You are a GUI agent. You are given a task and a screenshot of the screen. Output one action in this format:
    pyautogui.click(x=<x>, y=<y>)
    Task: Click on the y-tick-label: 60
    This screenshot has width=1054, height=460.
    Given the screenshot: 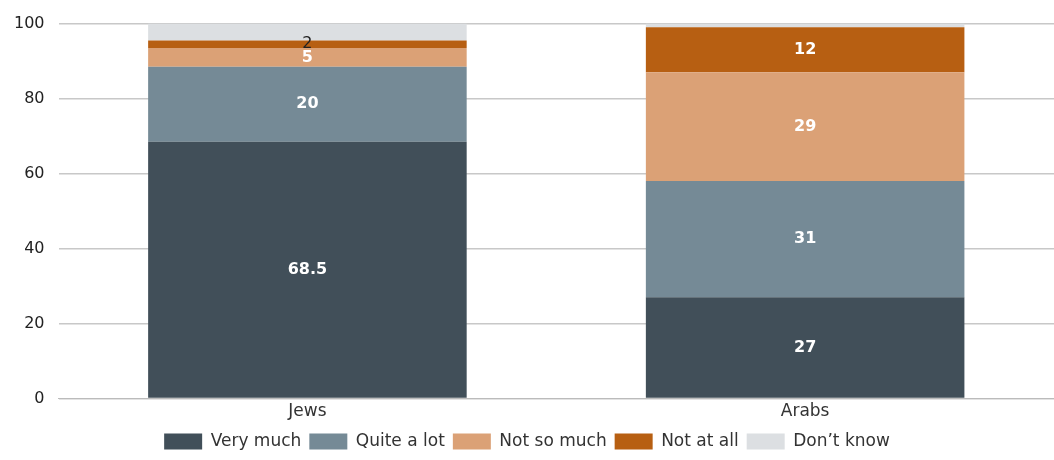 What is the action you would take?
    pyautogui.click(x=34, y=172)
    